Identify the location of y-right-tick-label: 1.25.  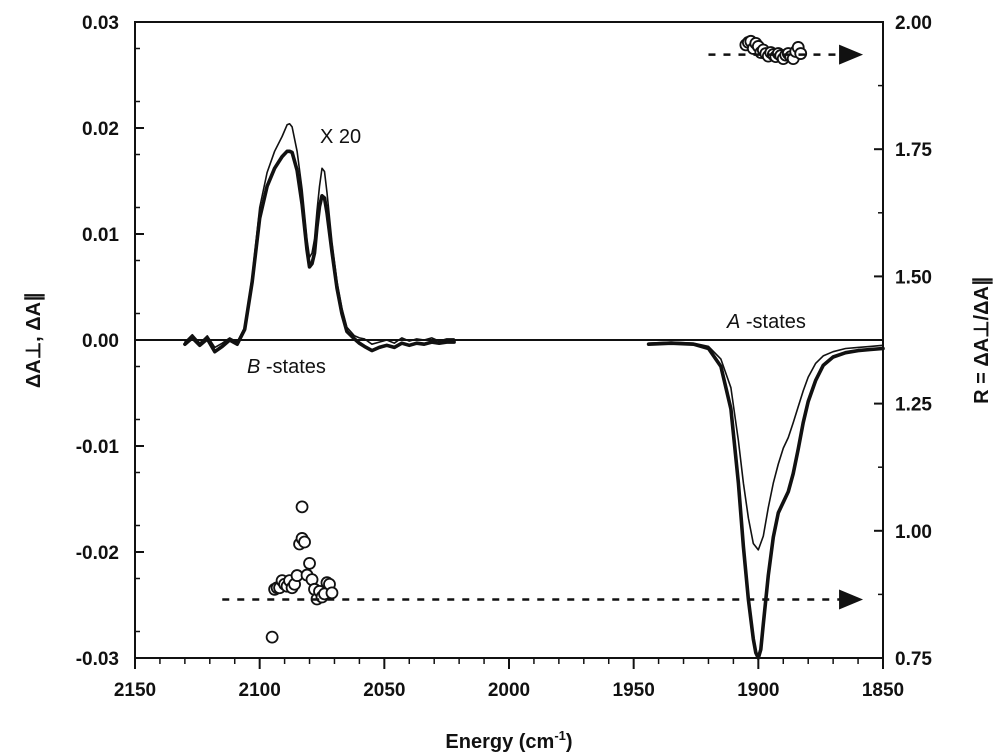
(913, 405).